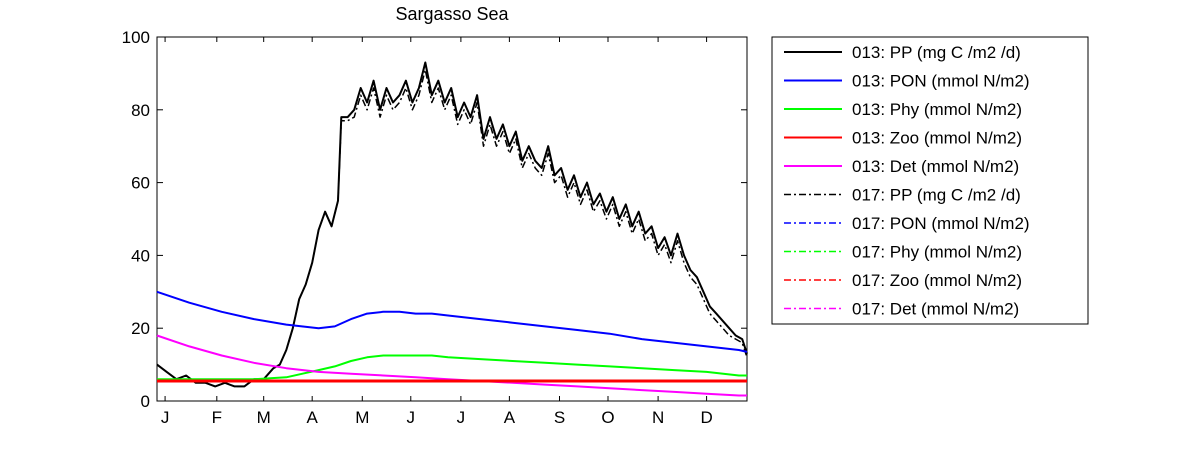  I want to click on y-tick-label-5: 100, so click(136, 37).